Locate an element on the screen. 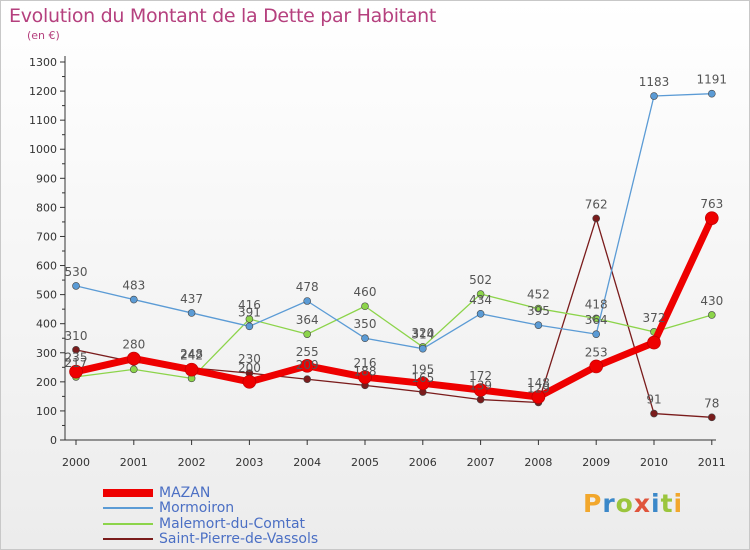 The height and width of the screenshot is (550, 750). y-tick-label: 800 is located at coordinates (46, 207).